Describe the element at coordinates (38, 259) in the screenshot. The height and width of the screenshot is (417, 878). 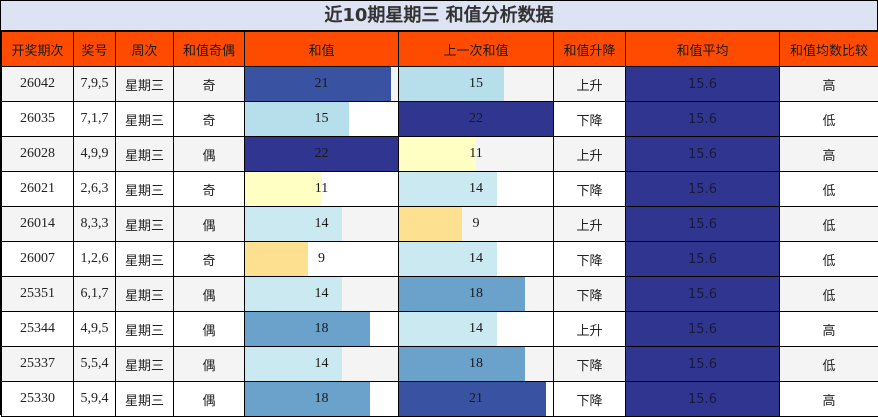
I see `issue-cell: 26007` at that location.